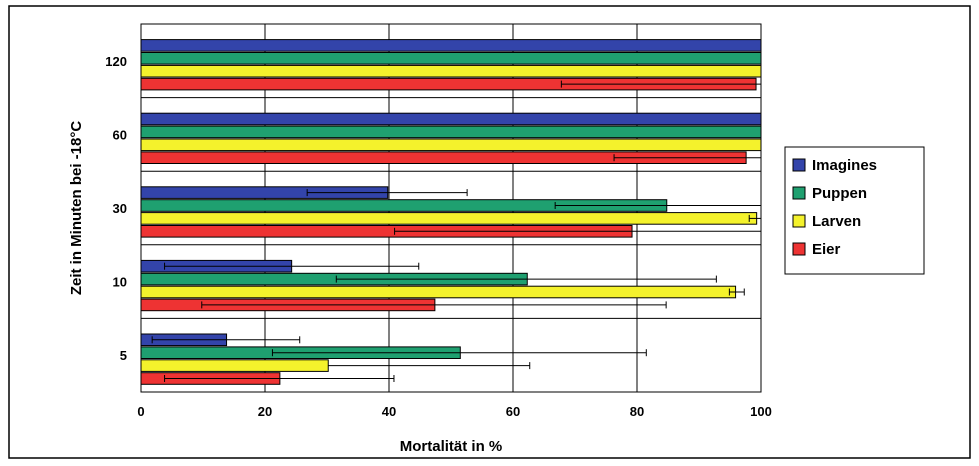 This screenshot has width=979, height=466. Describe the element at coordinates (836, 221) in the screenshot. I see `legend-label-larven: Larven` at that location.